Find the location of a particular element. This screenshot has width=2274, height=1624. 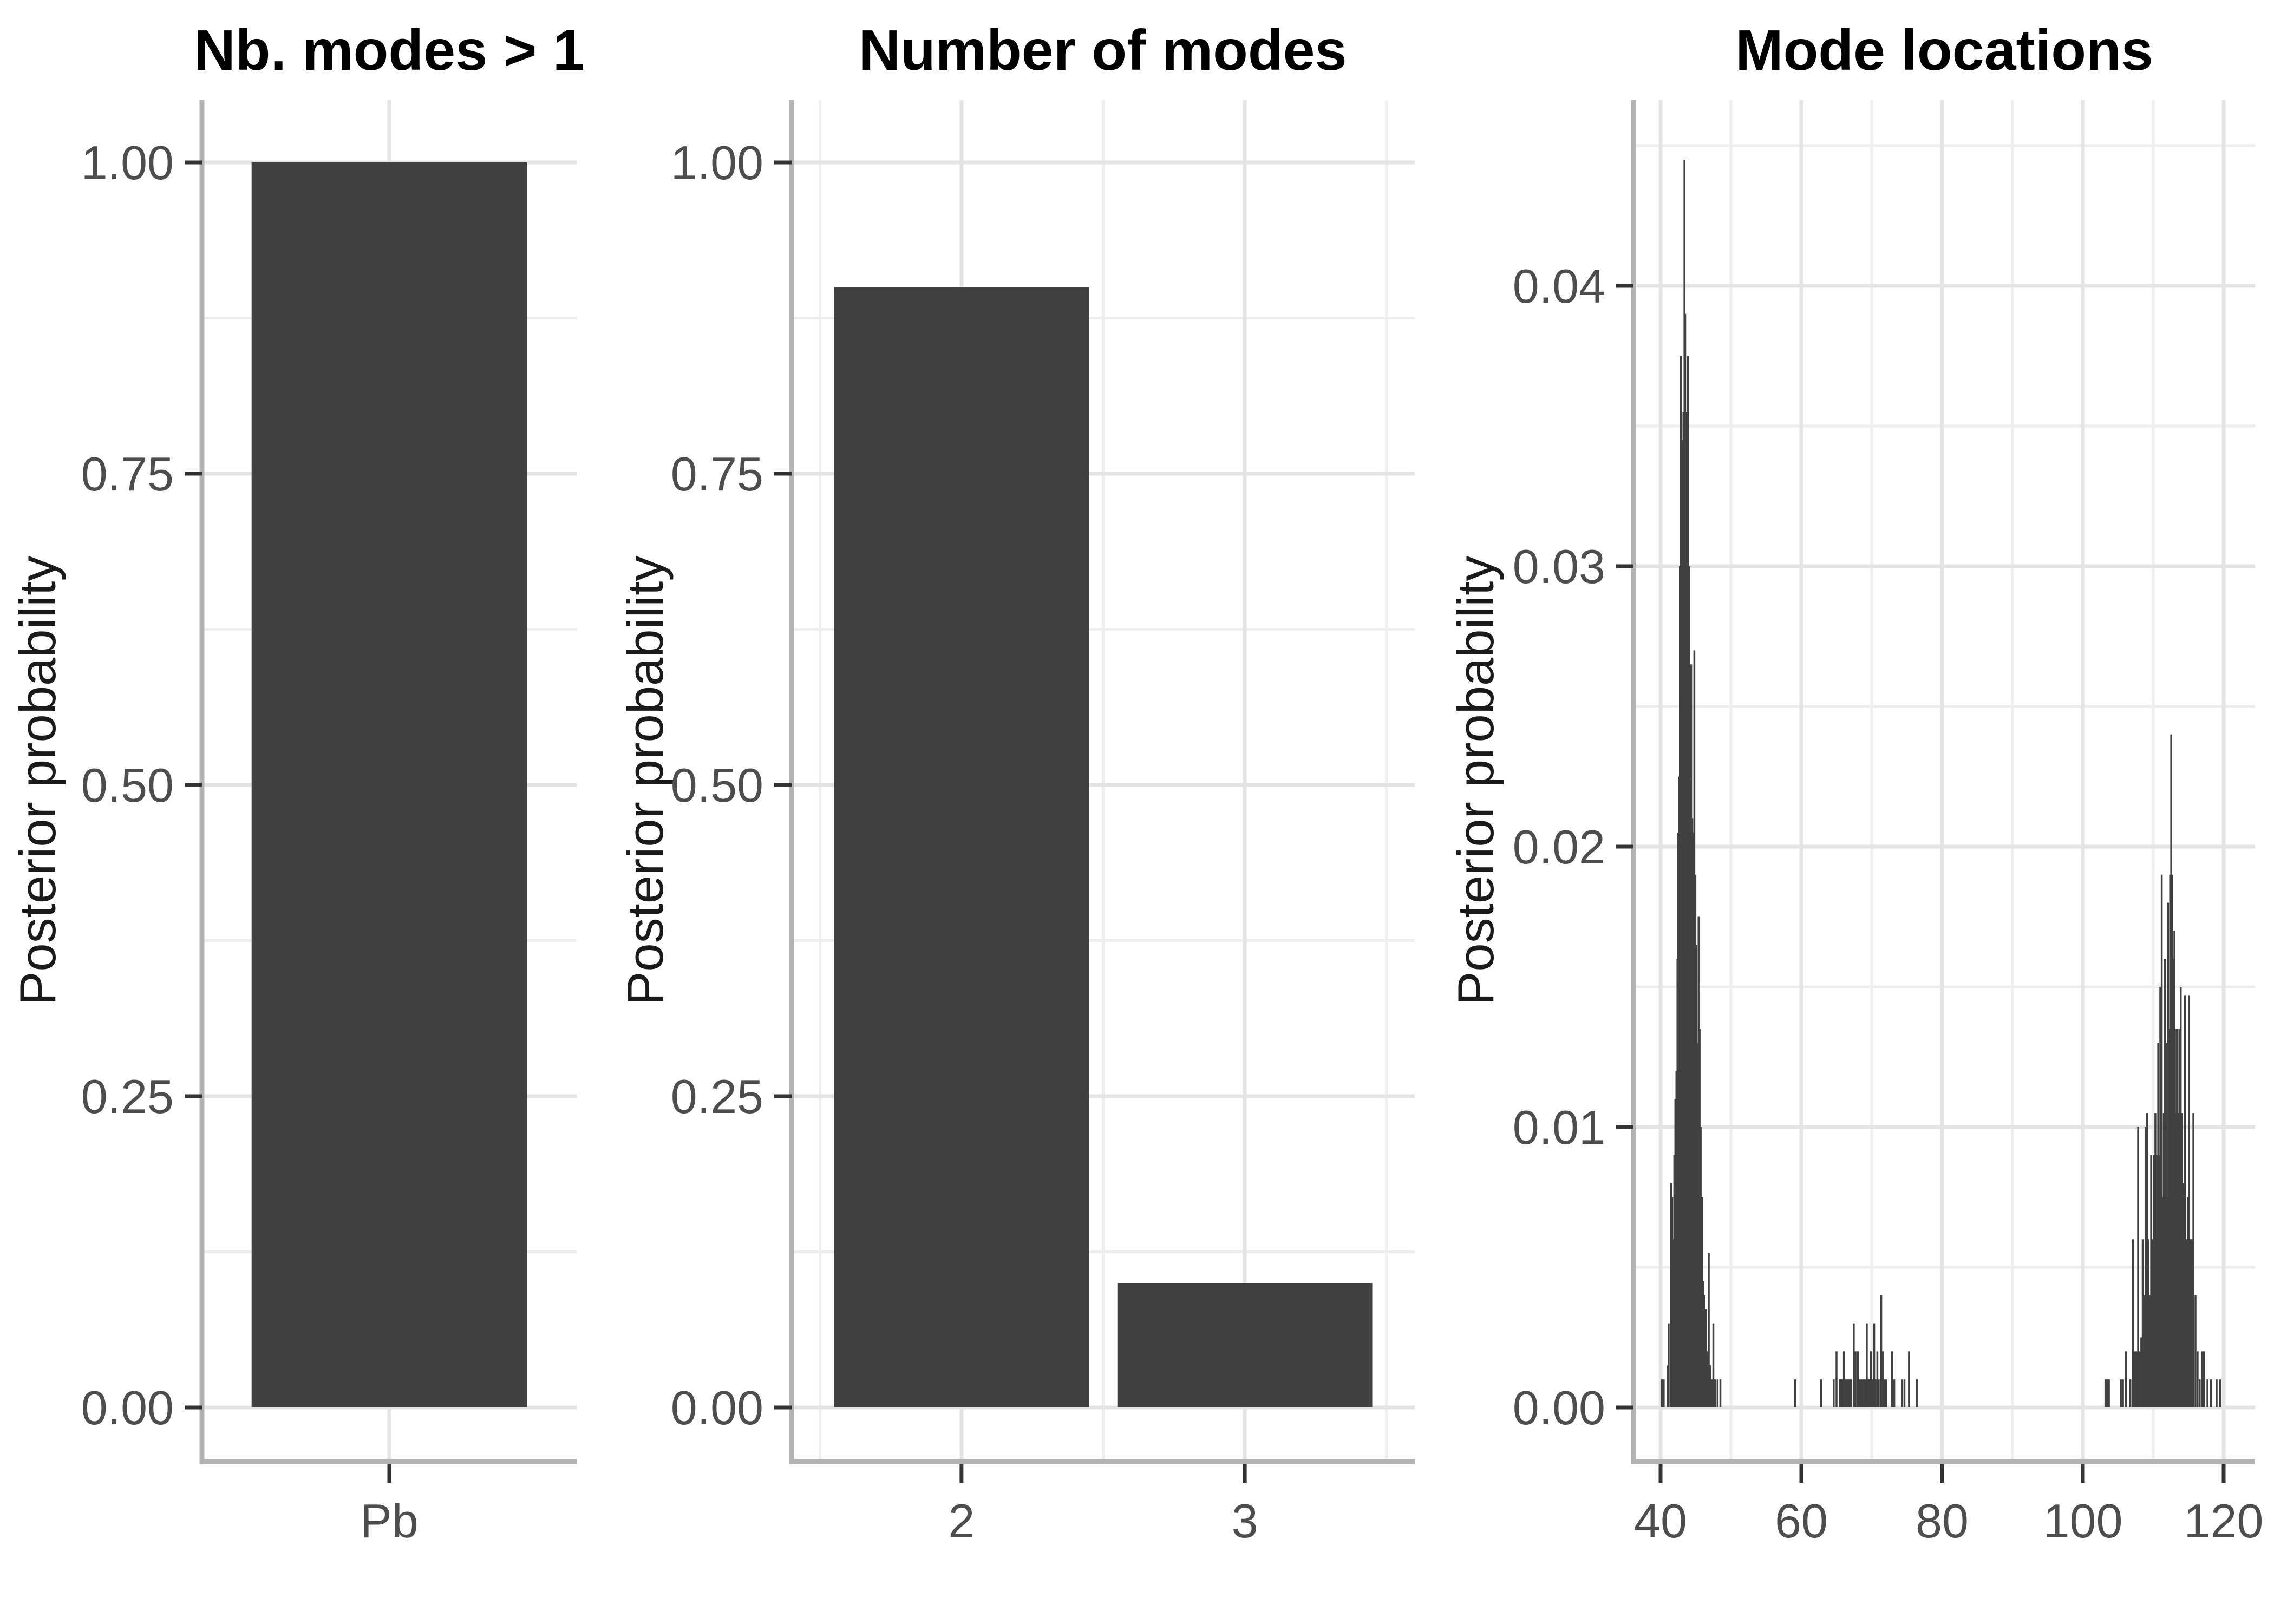

x-tick-label: 2 is located at coordinates (962, 1521).